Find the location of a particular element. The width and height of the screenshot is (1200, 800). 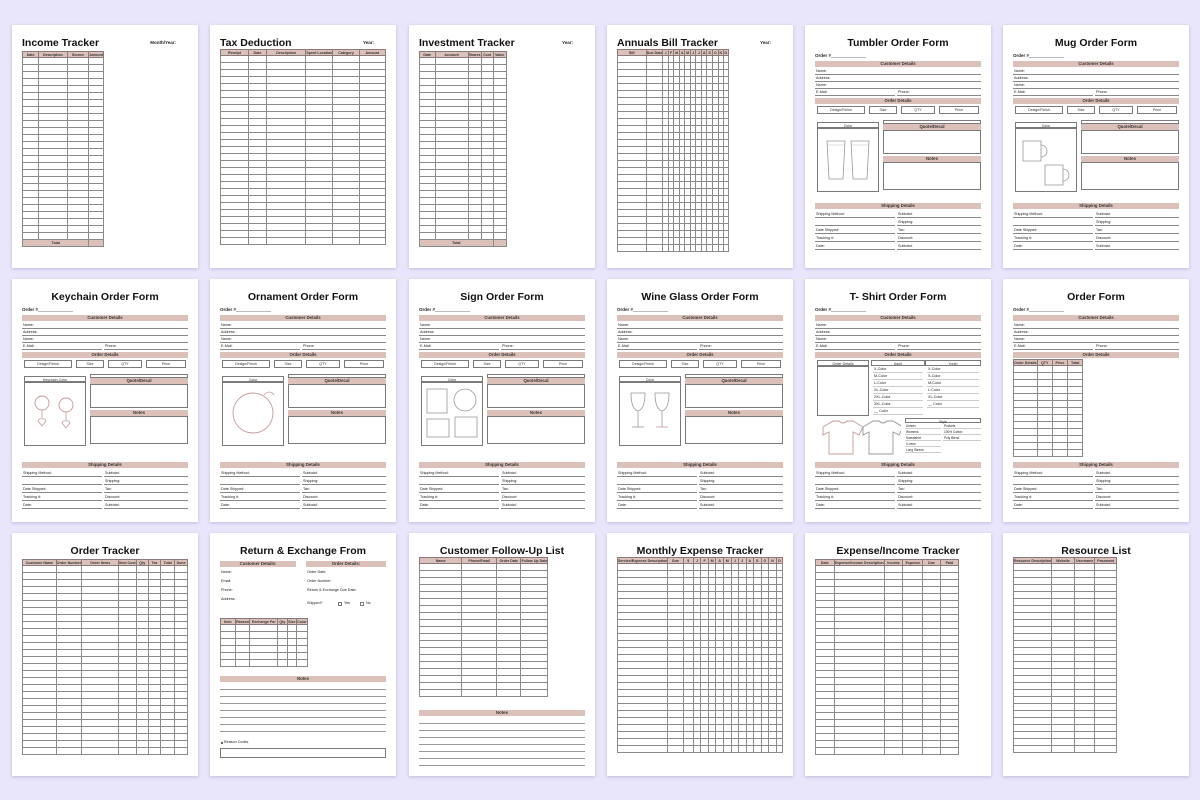

notes-line is located at coordinates (502, 727).